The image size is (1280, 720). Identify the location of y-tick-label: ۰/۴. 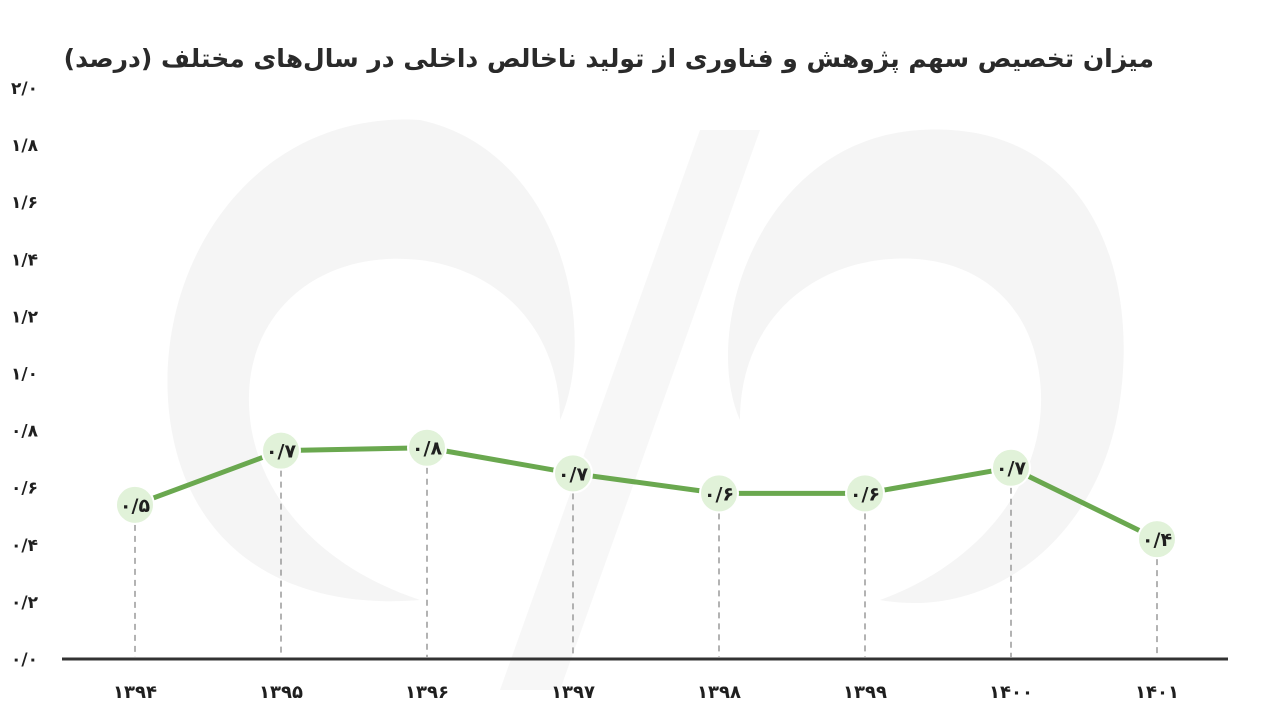
(24, 546).